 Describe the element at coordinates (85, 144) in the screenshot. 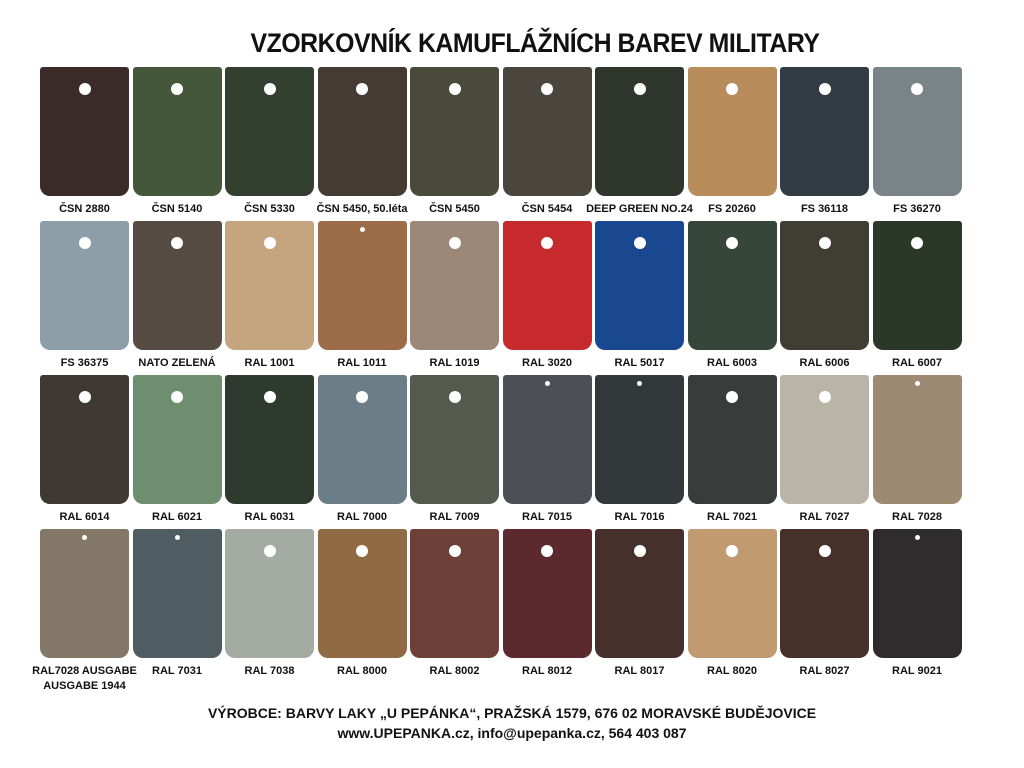

I see `color-swatch-item: ČSN 2880` at that location.